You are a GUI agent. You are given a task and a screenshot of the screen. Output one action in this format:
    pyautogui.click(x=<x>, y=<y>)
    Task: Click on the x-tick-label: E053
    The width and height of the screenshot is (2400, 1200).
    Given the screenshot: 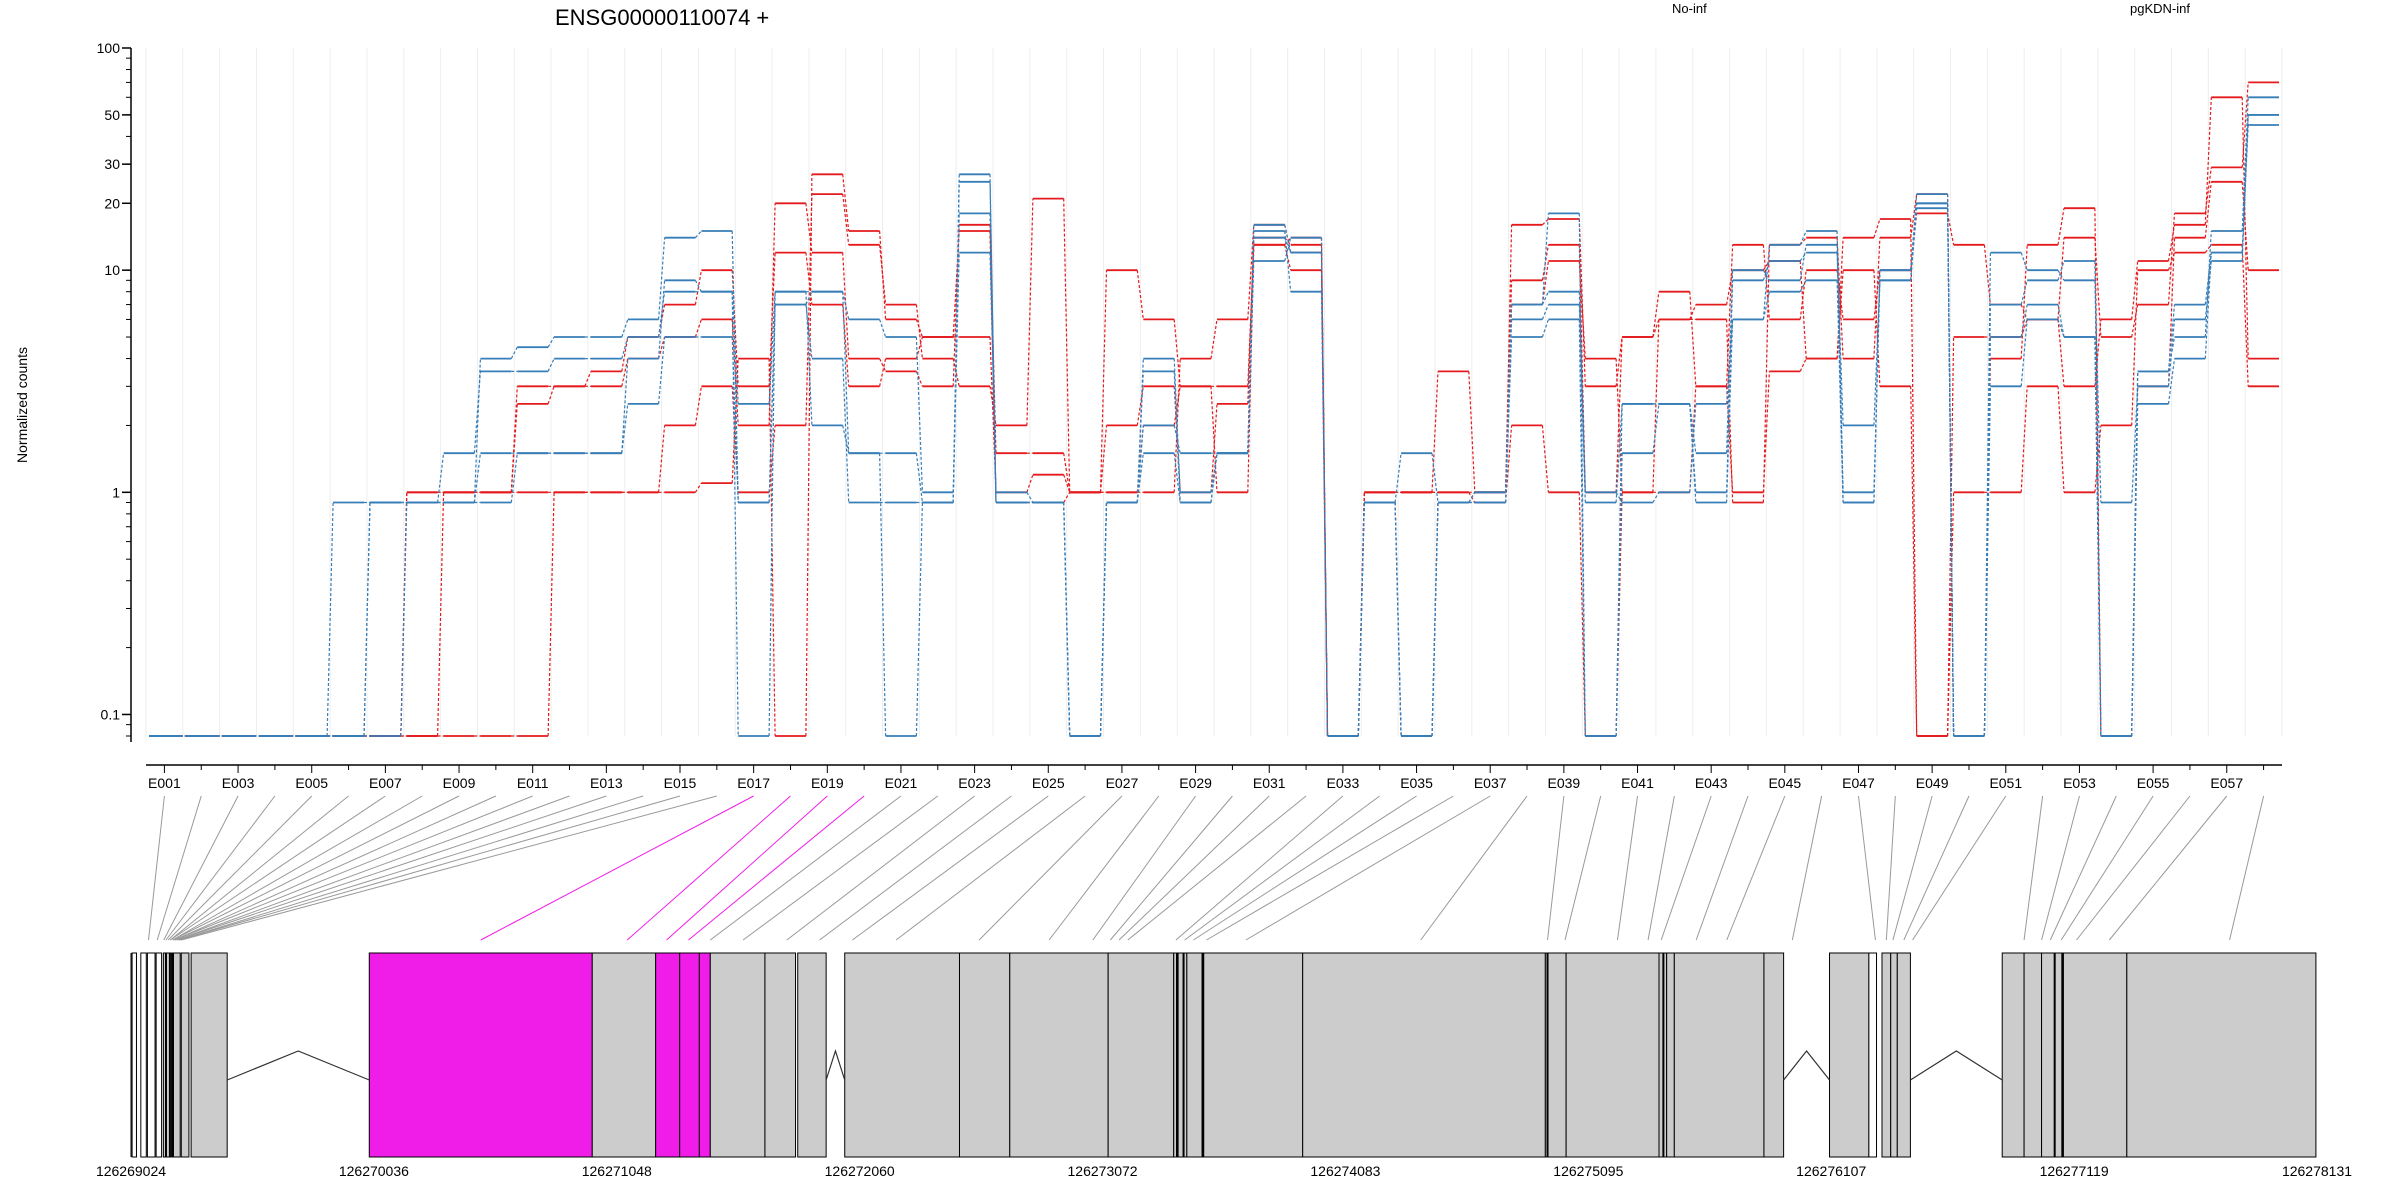 What is the action you would take?
    pyautogui.click(x=2079, y=783)
    